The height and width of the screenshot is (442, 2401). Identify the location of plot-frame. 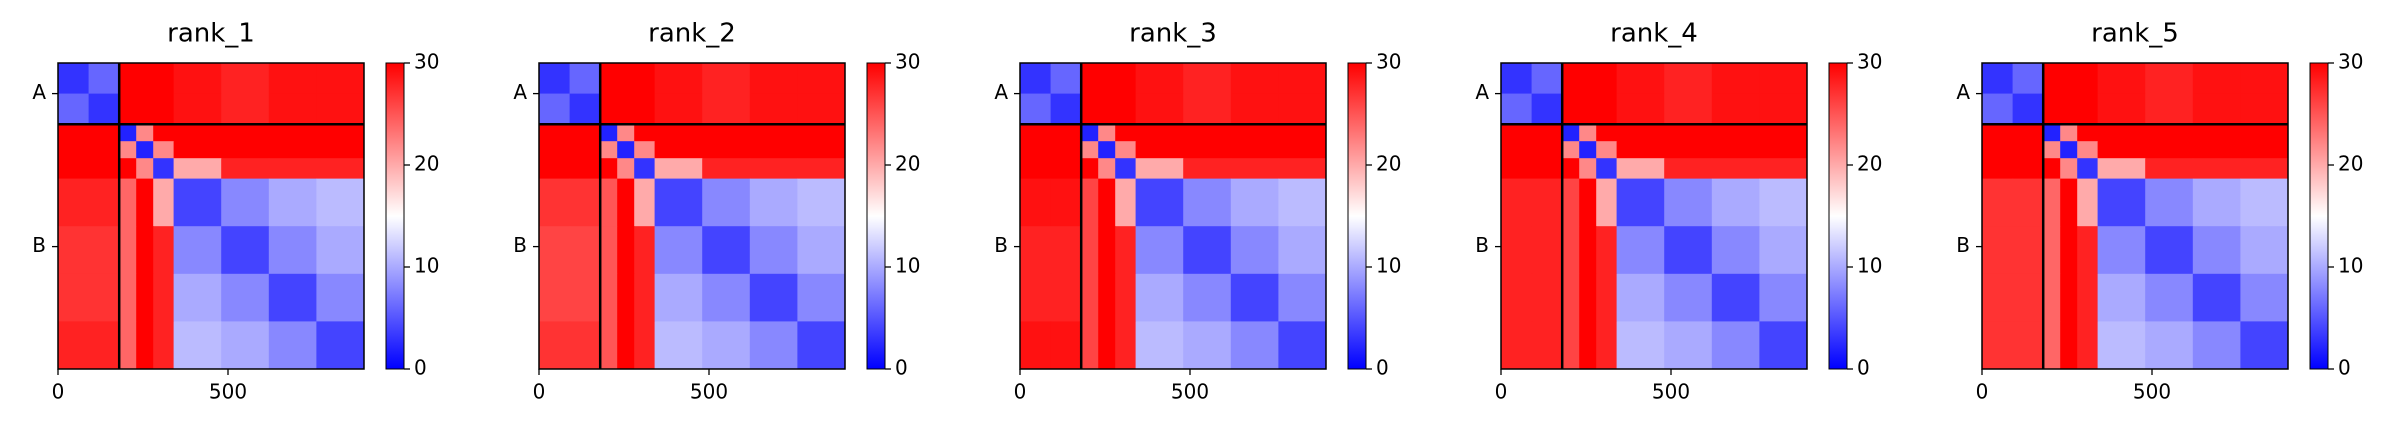
(1173, 216).